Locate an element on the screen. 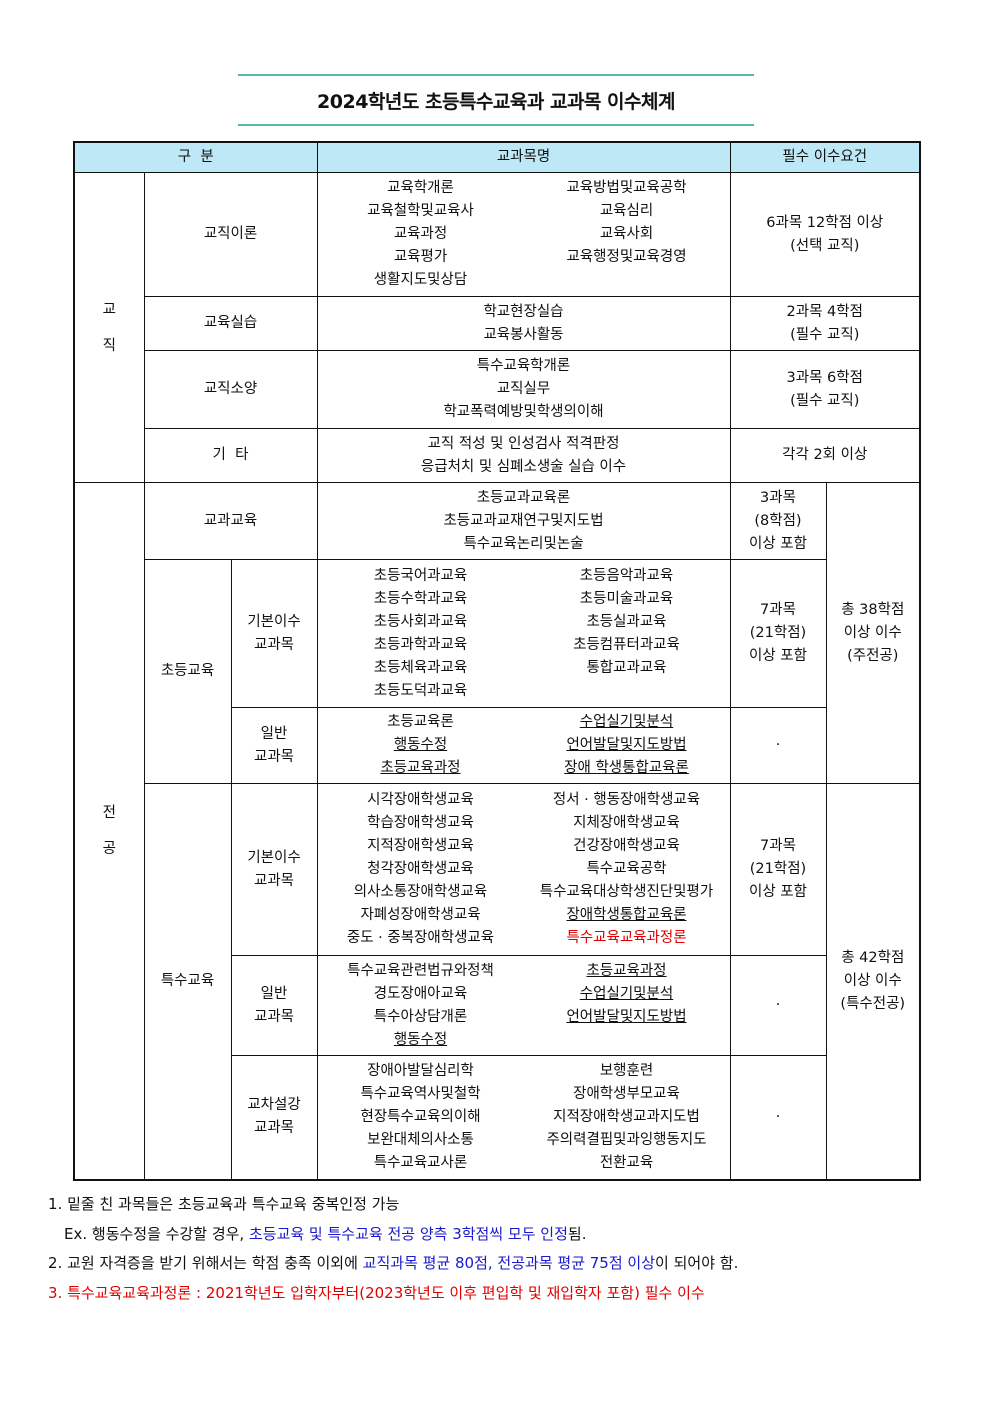 This screenshot has height=1403, width=992. table-row: 교육실습 학교현장실습 교육봉사활동 2과목 4학점 (필수 교직) is located at coordinates (497, 323).